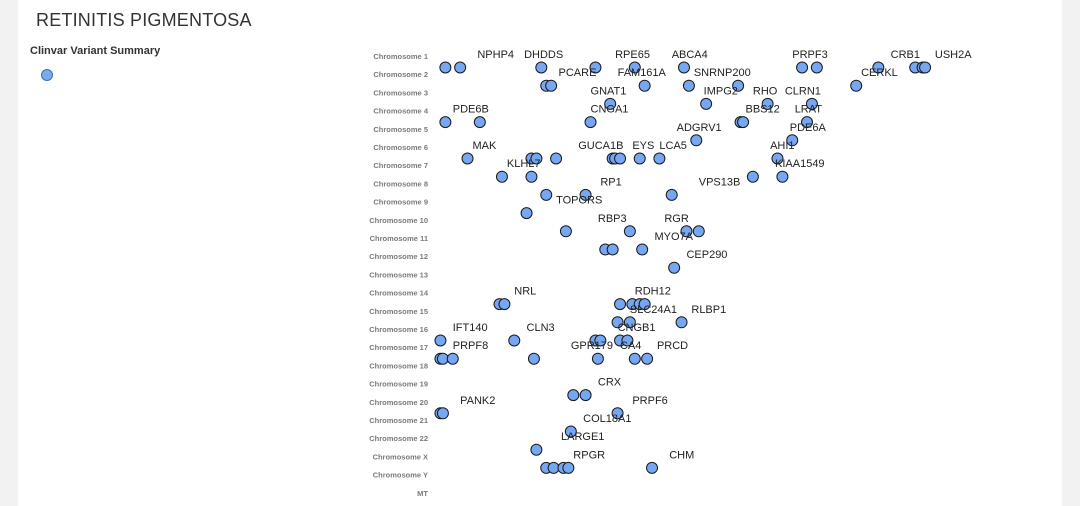  I want to click on y-axis-label: Chromosome 15, so click(398, 311).